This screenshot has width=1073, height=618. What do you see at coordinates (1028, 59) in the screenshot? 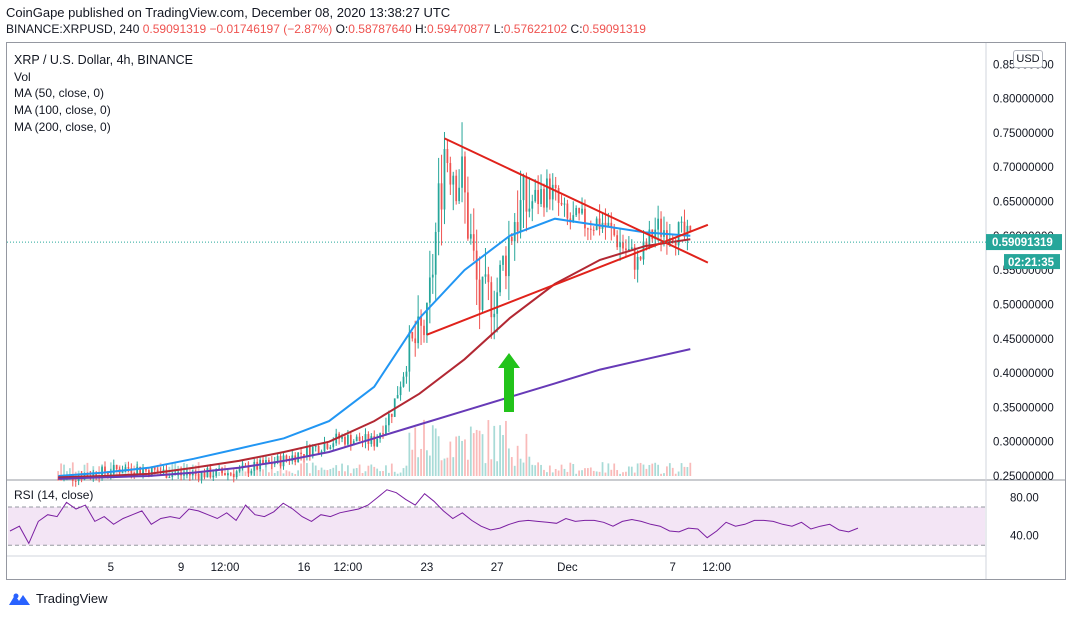
I see `currency-button: USD` at bounding box center [1028, 59].